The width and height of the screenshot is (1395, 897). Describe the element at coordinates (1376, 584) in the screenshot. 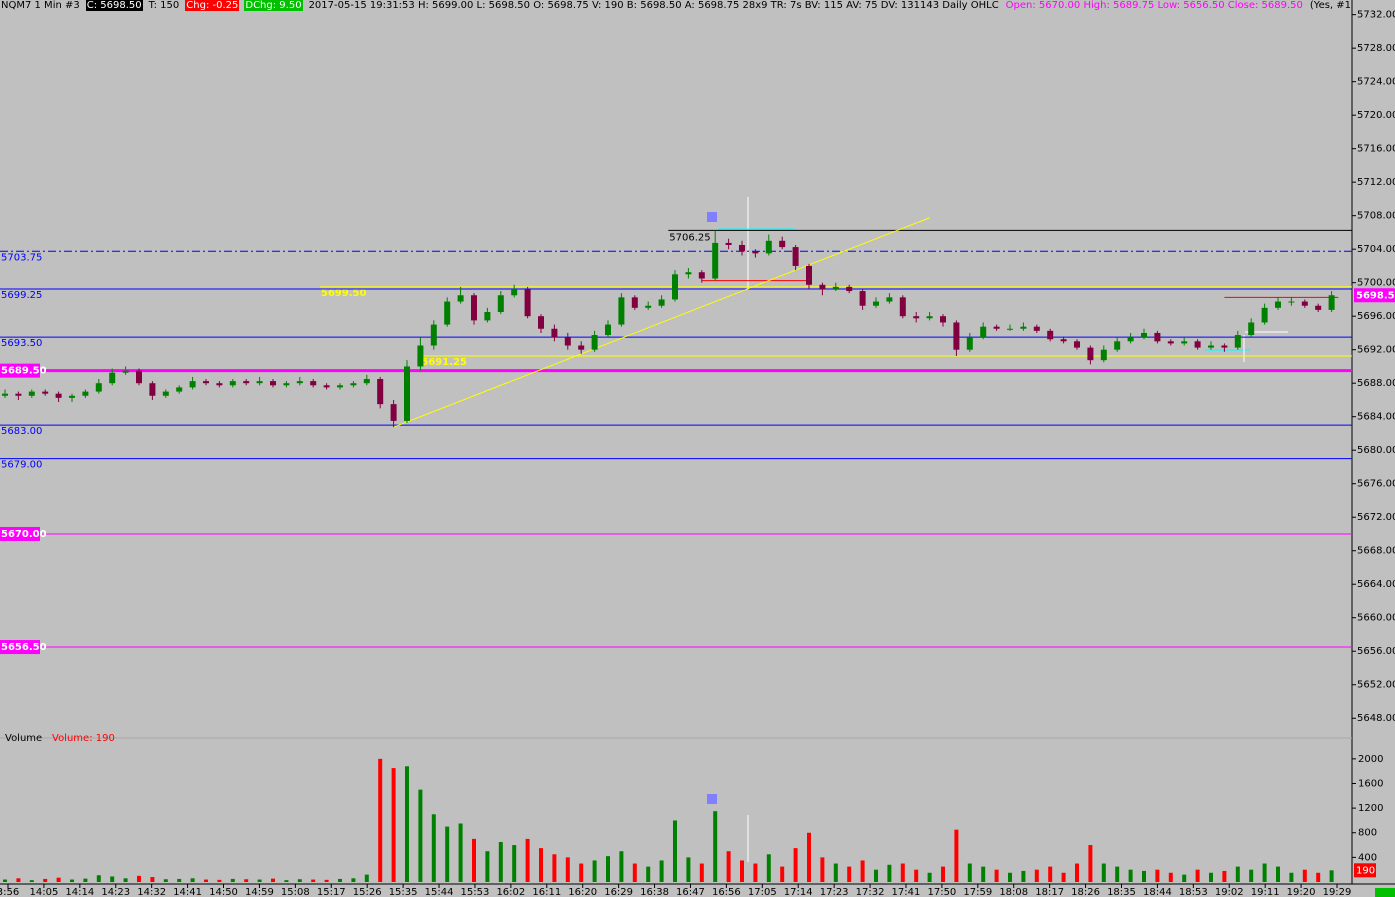

I see `y-tick-label: 5664.00` at that location.